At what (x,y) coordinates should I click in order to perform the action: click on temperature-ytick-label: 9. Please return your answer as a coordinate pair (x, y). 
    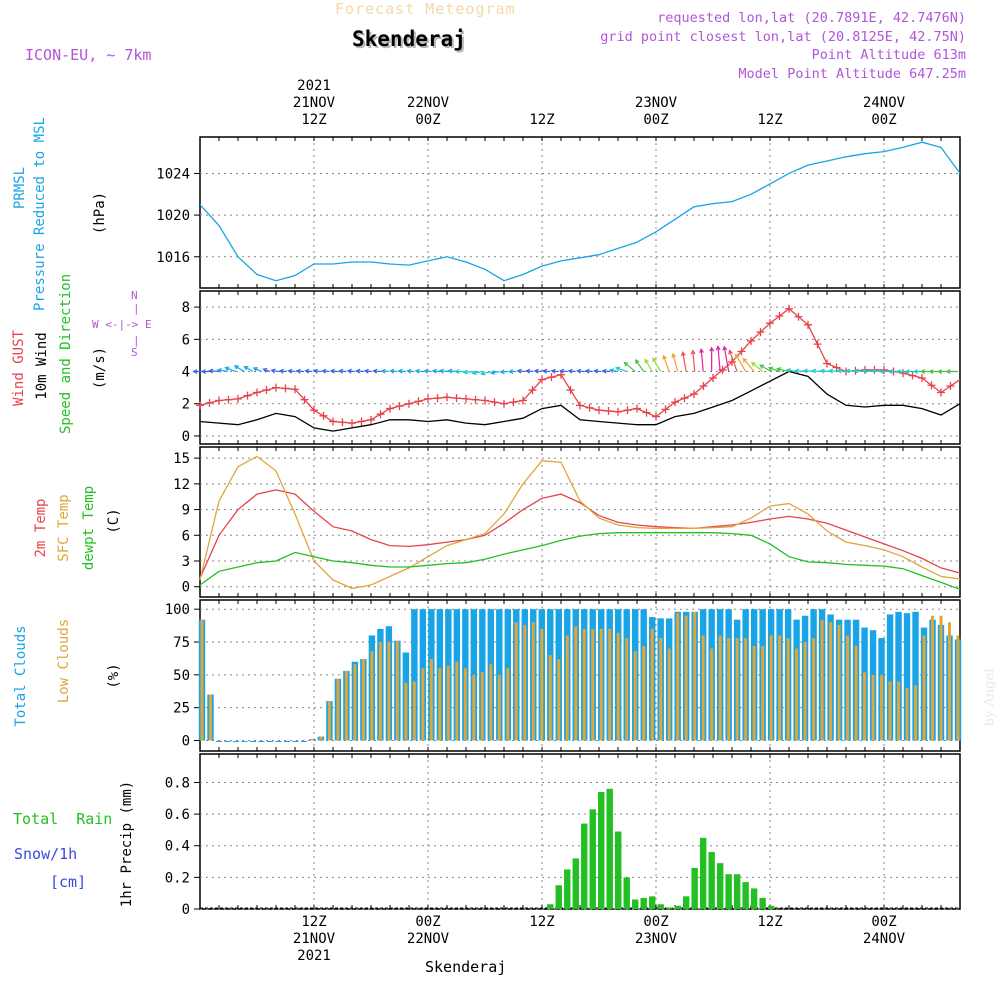
    Looking at the image, I should click on (186, 511).